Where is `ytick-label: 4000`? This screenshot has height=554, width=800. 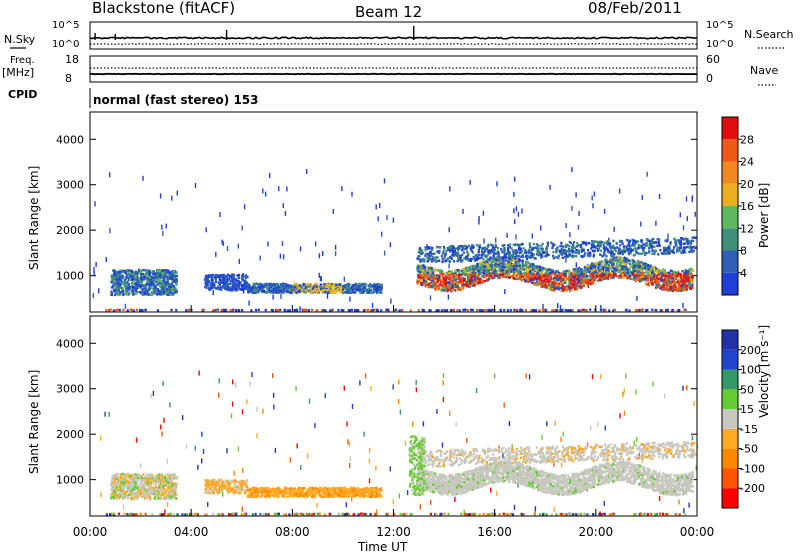
ytick-label: 4000 is located at coordinates (70, 139).